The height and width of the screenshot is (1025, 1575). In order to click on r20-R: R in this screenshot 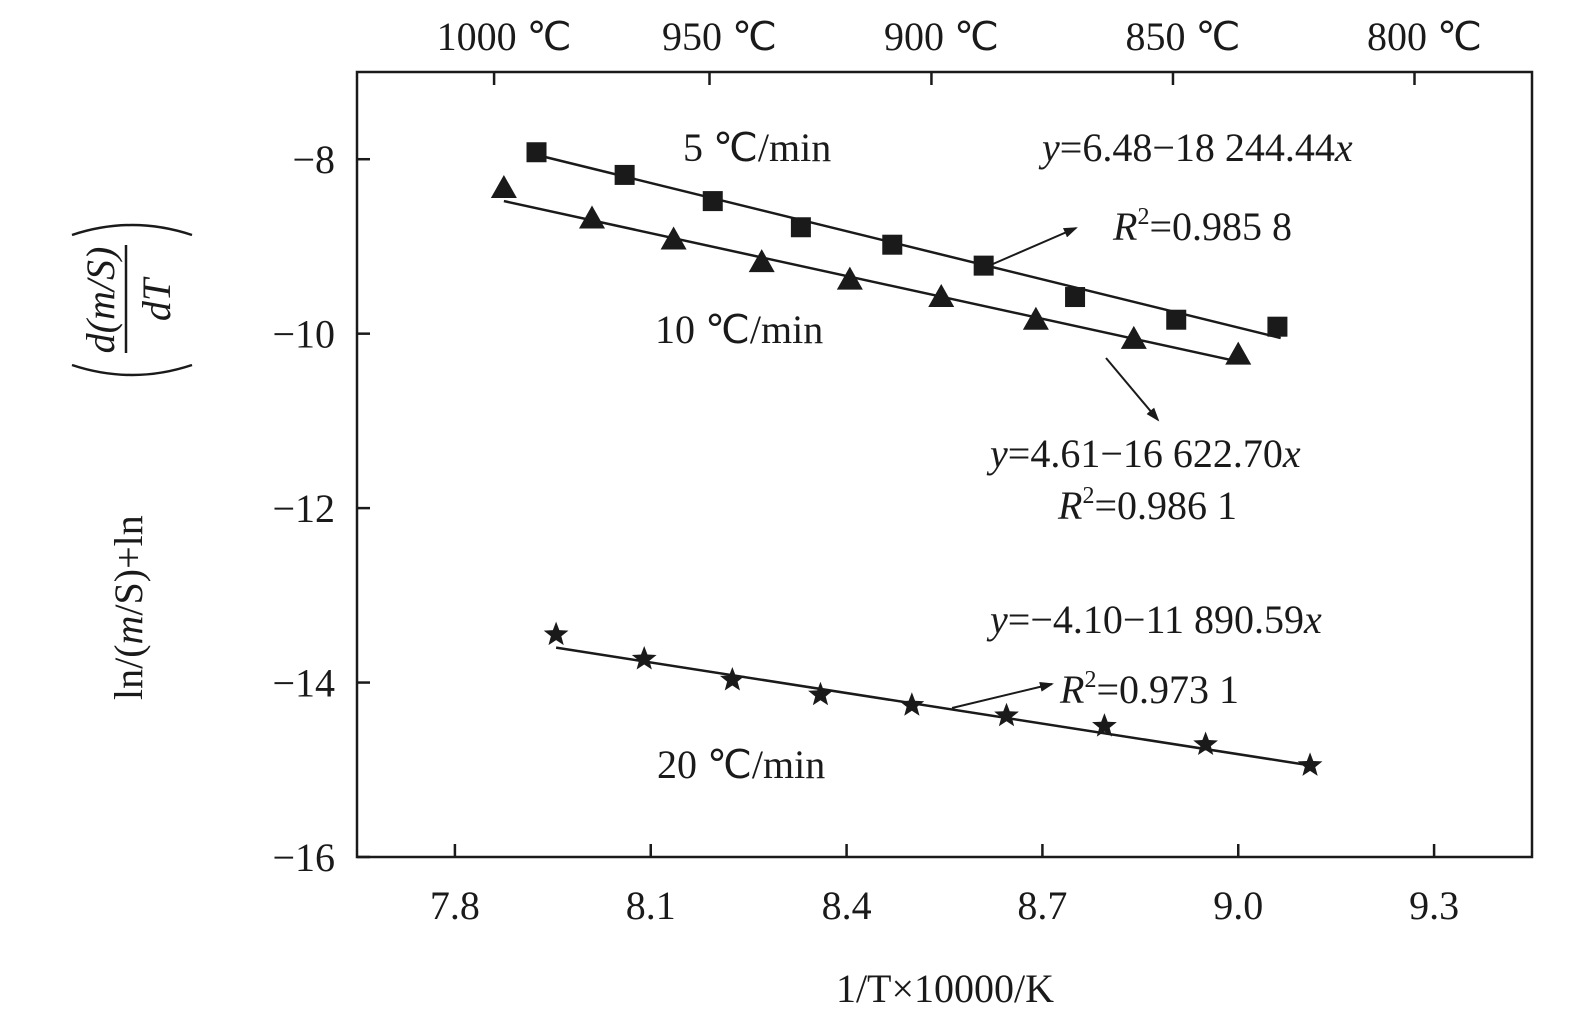, I will do `click(1071, 689)`.